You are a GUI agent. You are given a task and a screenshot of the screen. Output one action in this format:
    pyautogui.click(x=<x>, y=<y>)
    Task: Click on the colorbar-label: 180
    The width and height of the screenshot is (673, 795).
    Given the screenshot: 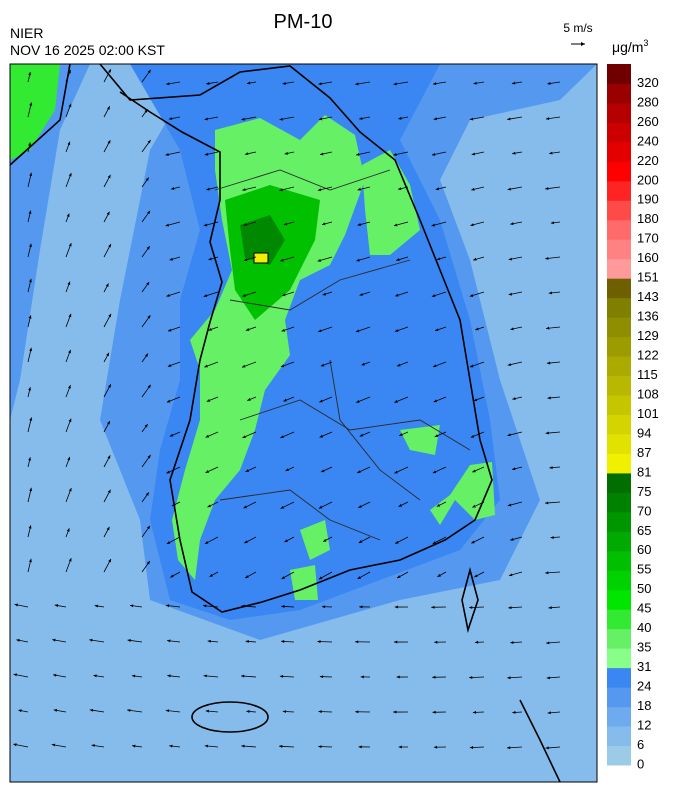 What is the action you would take?
    pyautogui.click(x=648, y=218)
    